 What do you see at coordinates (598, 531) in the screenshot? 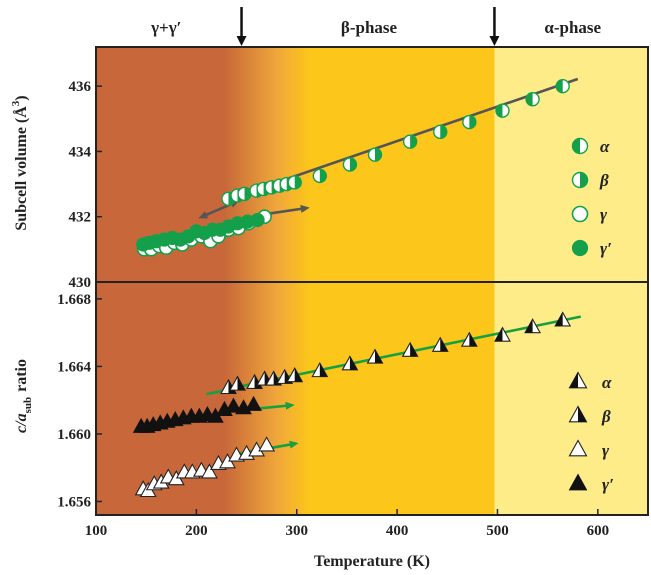
I see `x-tick-label: 600` at bounding box center [598, 531].